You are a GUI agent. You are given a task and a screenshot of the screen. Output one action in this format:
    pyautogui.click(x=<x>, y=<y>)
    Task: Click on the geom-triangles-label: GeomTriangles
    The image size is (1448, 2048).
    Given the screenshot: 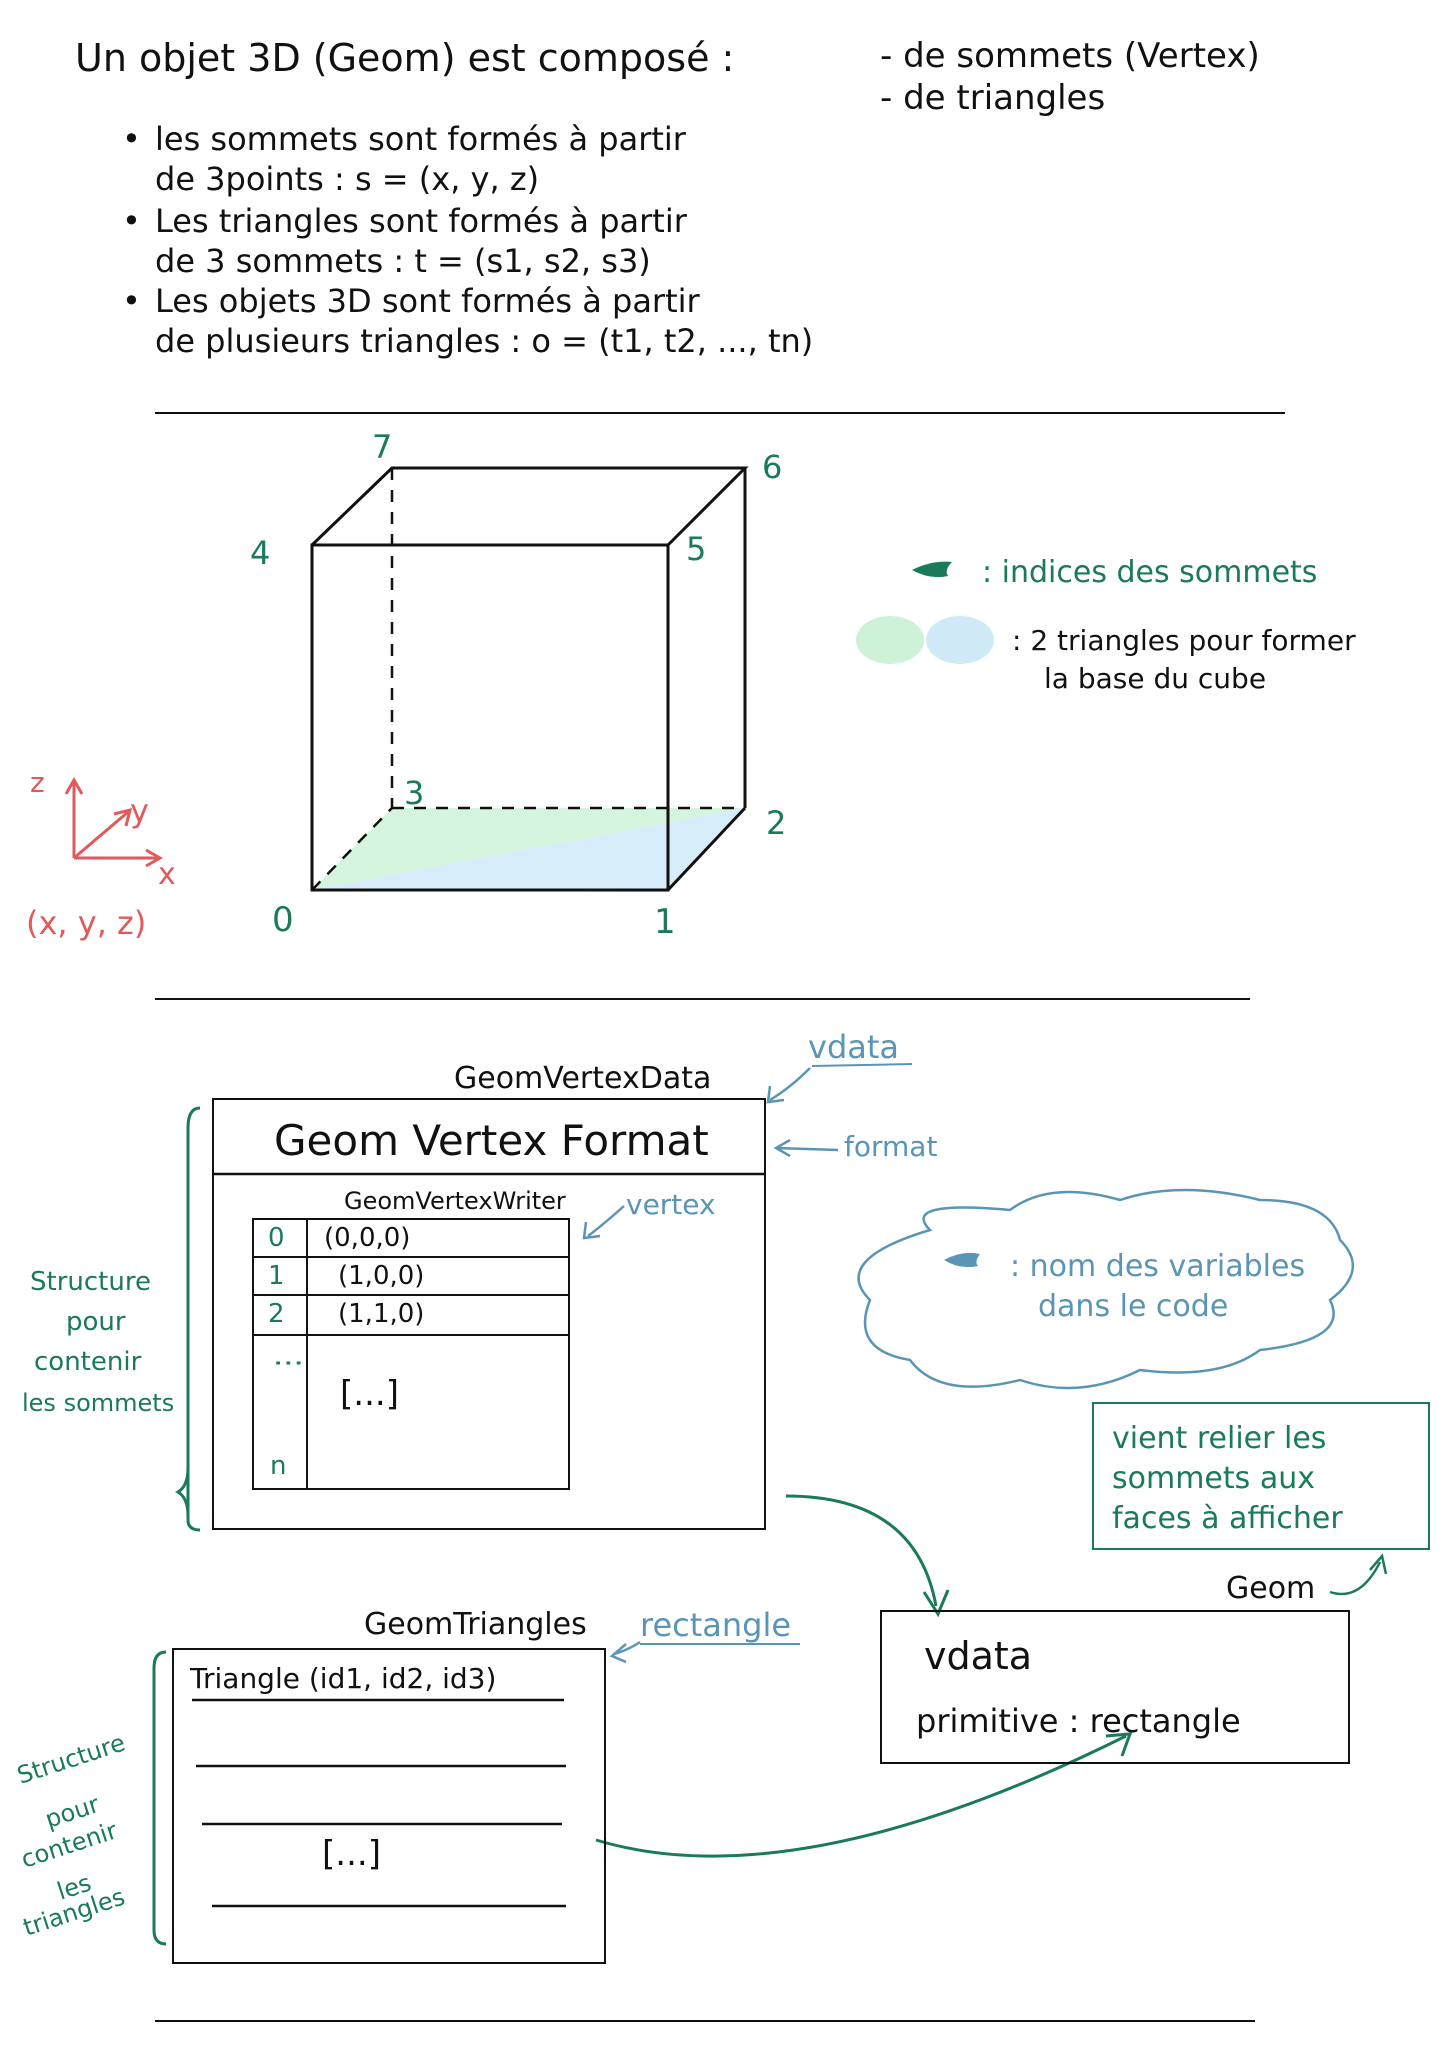 What is the action you would take?
    pyautogui.click(x=475, y=1624)
    